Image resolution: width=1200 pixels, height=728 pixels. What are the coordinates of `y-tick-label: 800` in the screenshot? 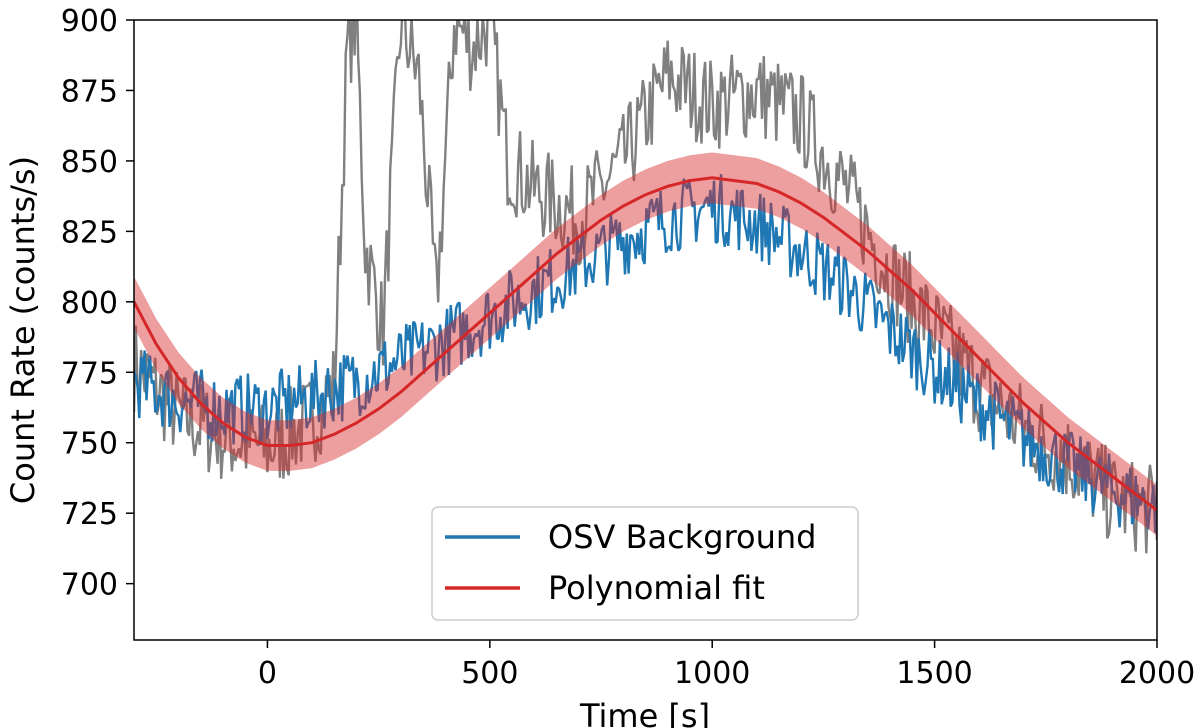 It's located at (89, 303).